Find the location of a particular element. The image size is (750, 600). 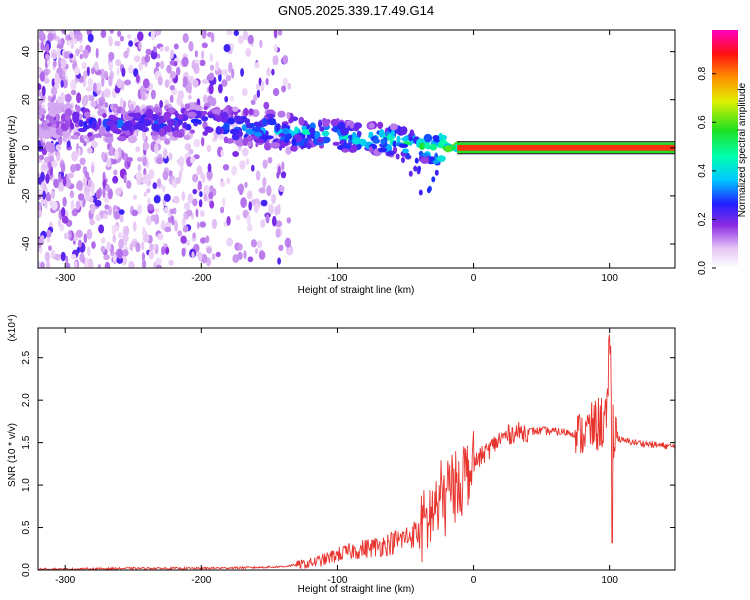

x-tick-label: -300 is located at coordinates (65, 278).